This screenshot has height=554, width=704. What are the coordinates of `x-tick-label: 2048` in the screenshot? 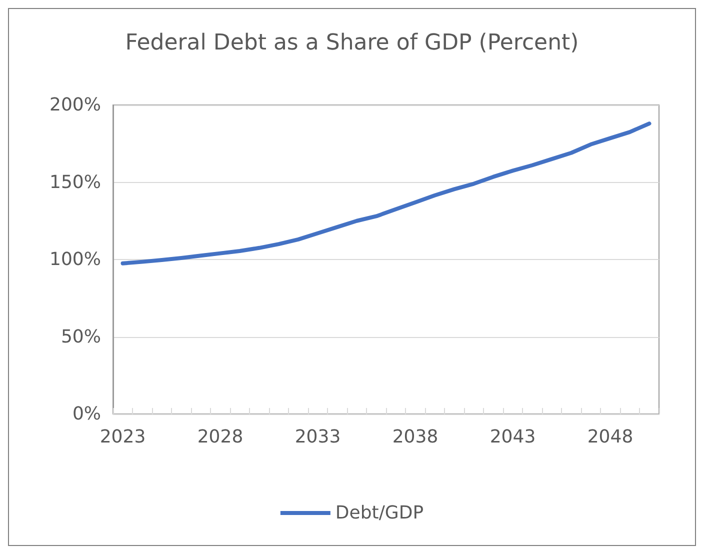 It's located at (610, 437).